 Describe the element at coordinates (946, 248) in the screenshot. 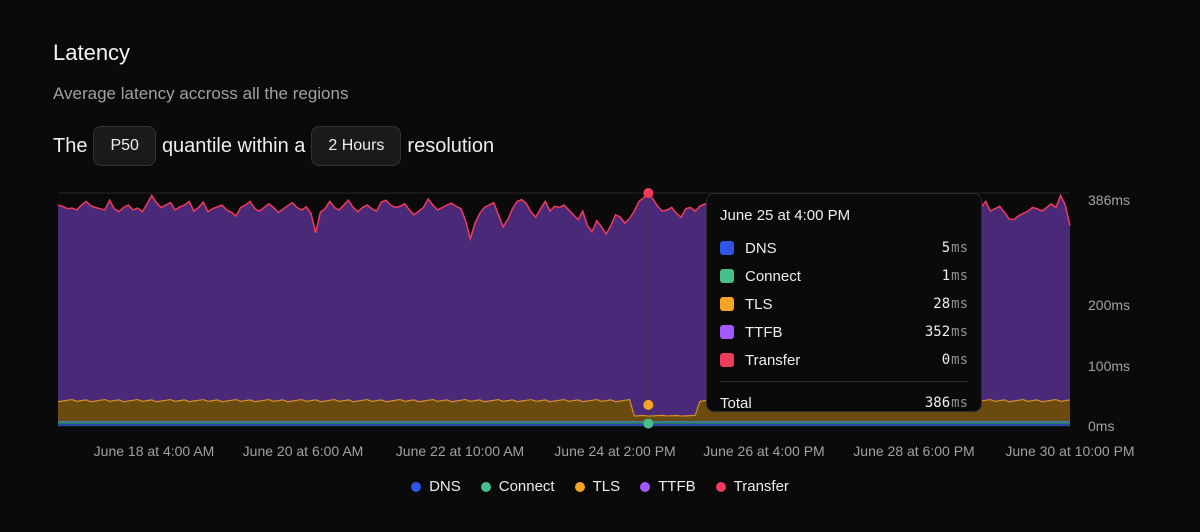

I see `tooltip-row-value: 5` at that location.